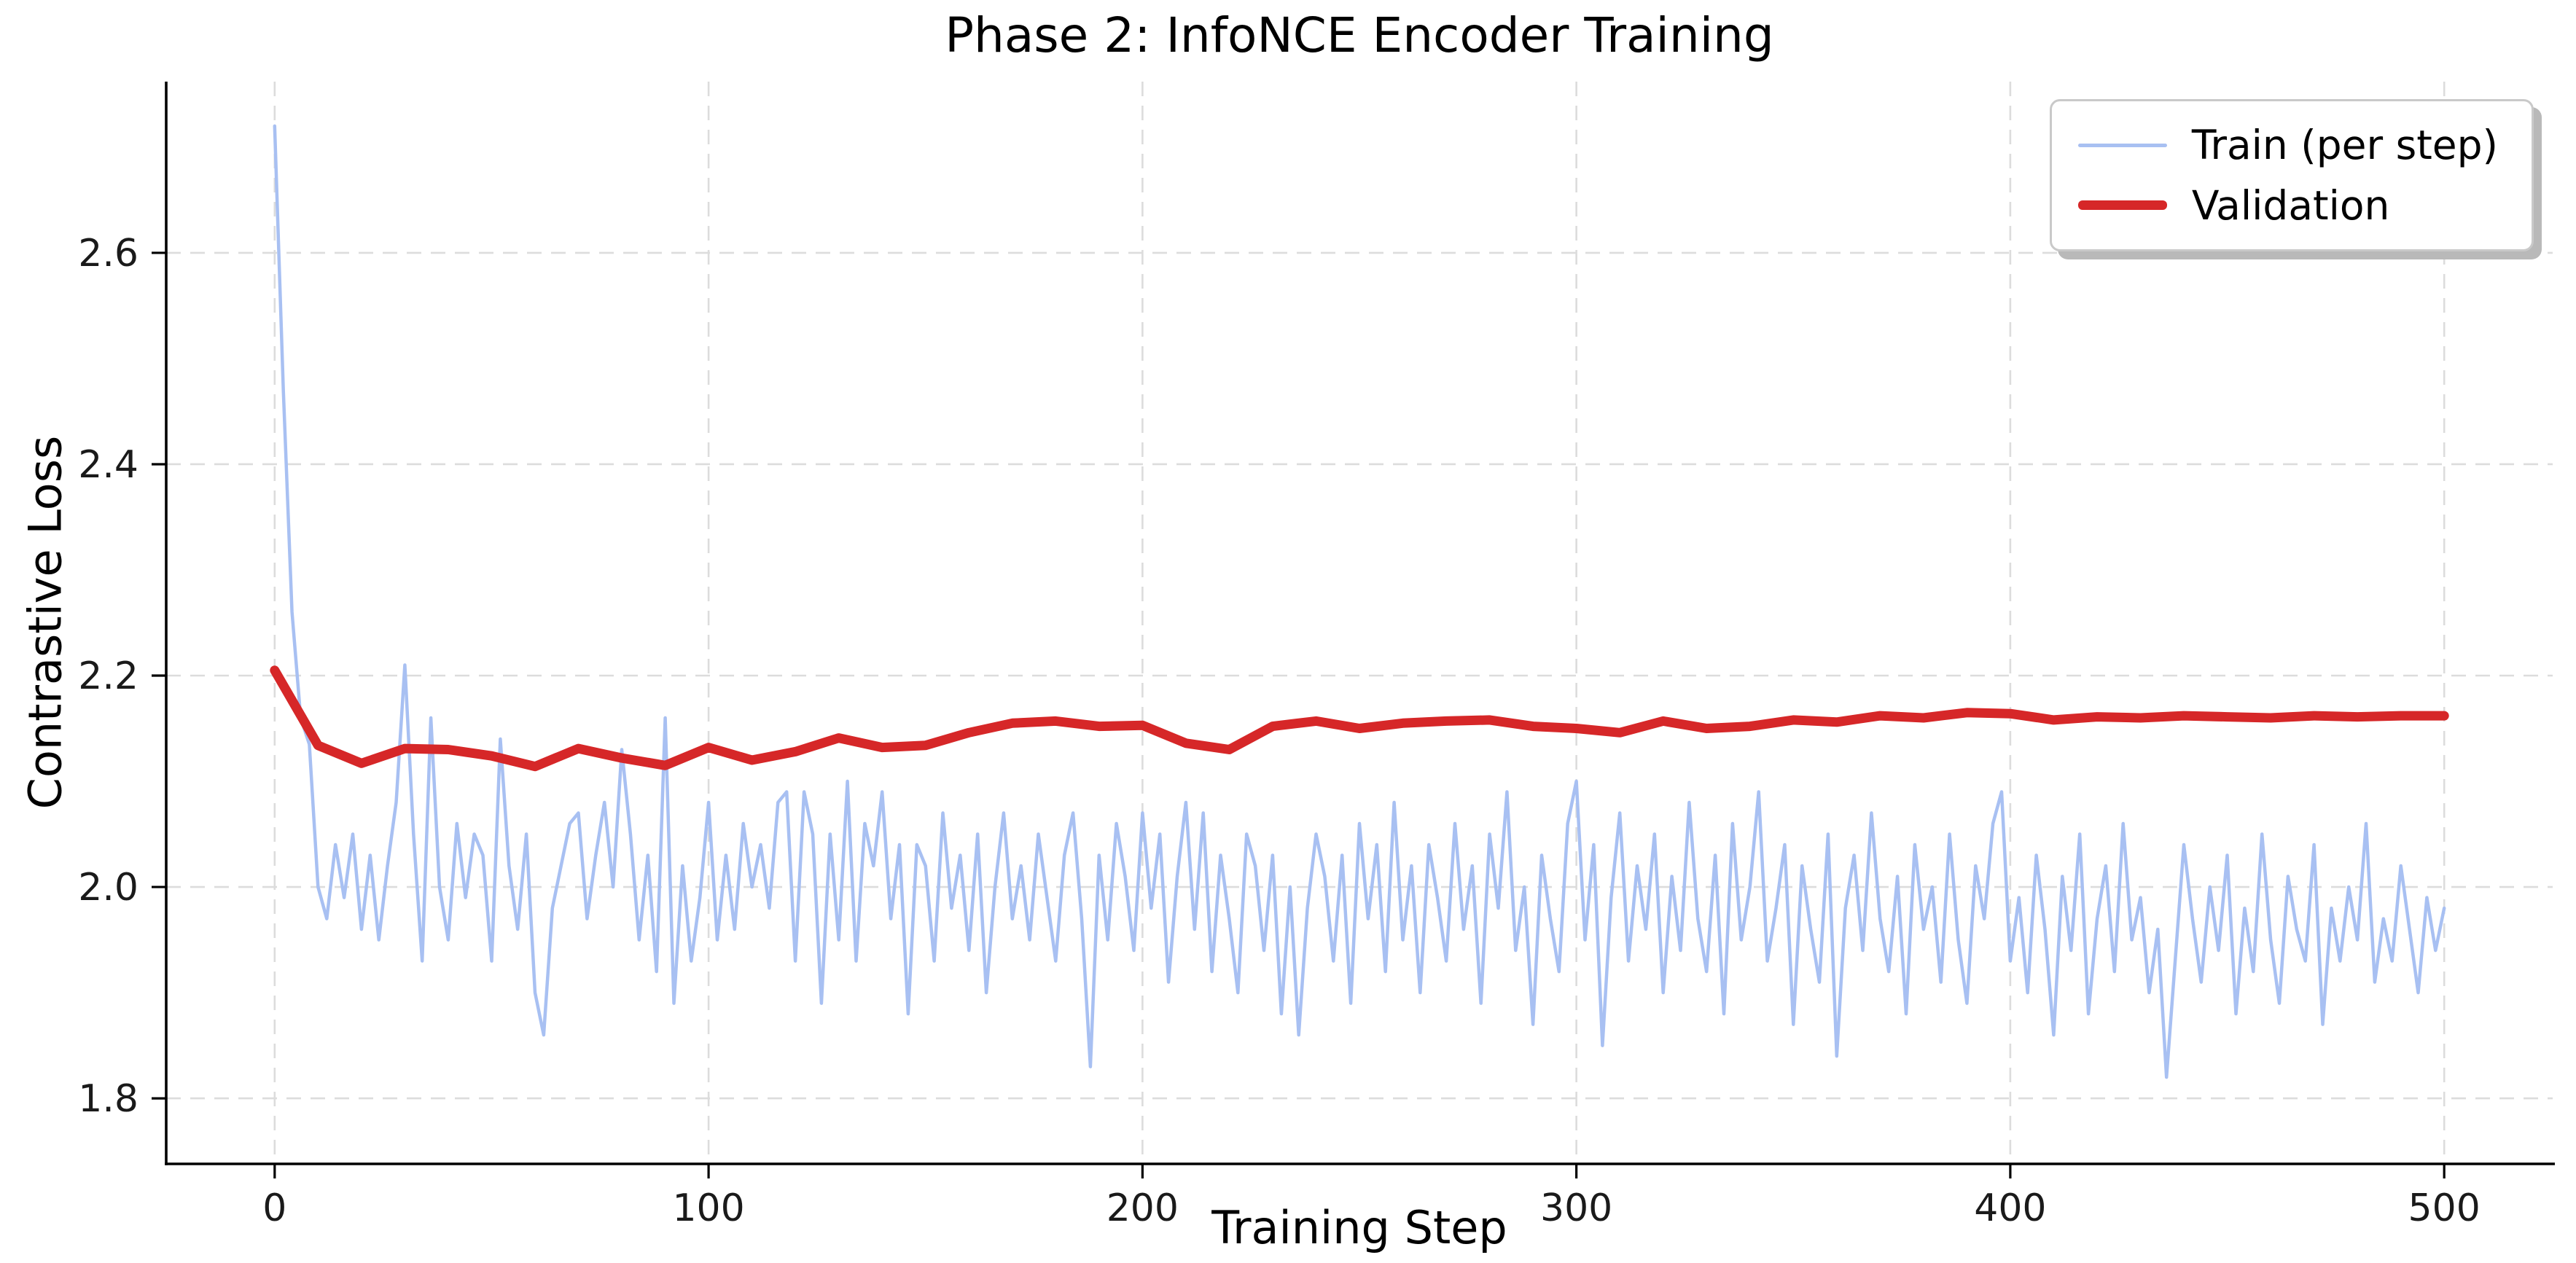  I want to click on chart-title: Phase 2: InfoNCE Encoder Training, so click(1359, 35).